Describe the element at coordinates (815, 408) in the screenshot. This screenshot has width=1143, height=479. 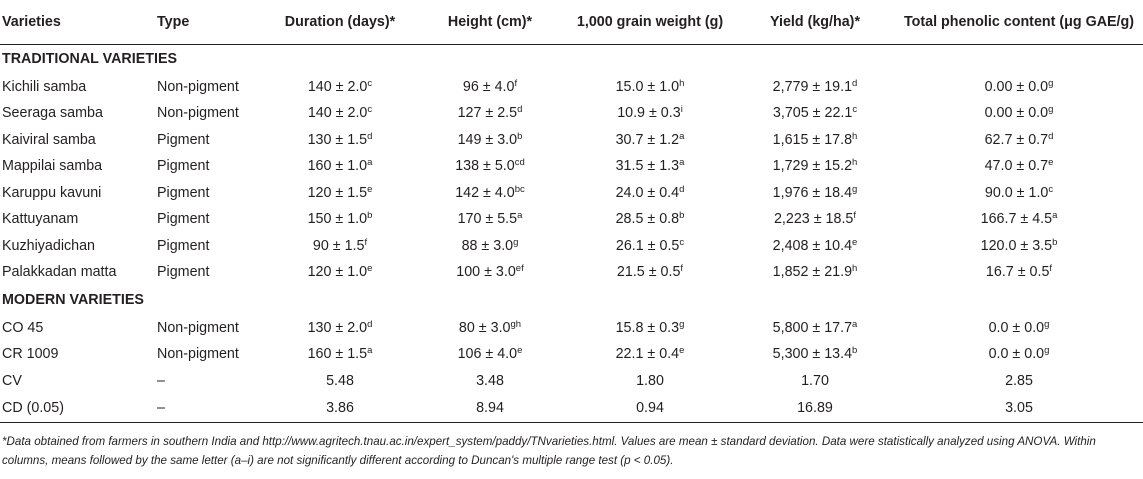
I see `table-cell: 16.89` at that location.